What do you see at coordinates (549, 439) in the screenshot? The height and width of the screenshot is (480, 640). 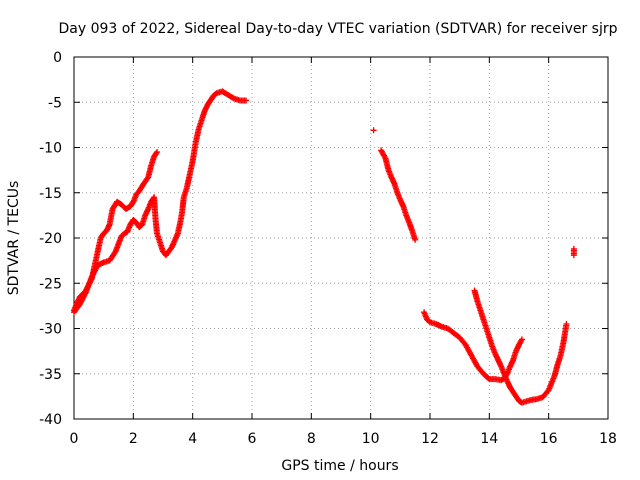 I see `x-tick-label: 16` at bounding box center [549, 439].